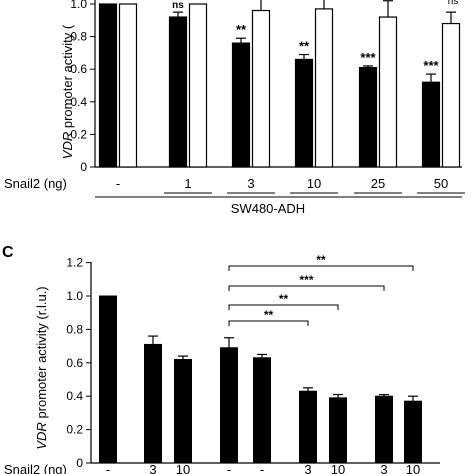  I want to click on y-axis-label-rest: promoter activity (r.l.u.), so click(41, 354).